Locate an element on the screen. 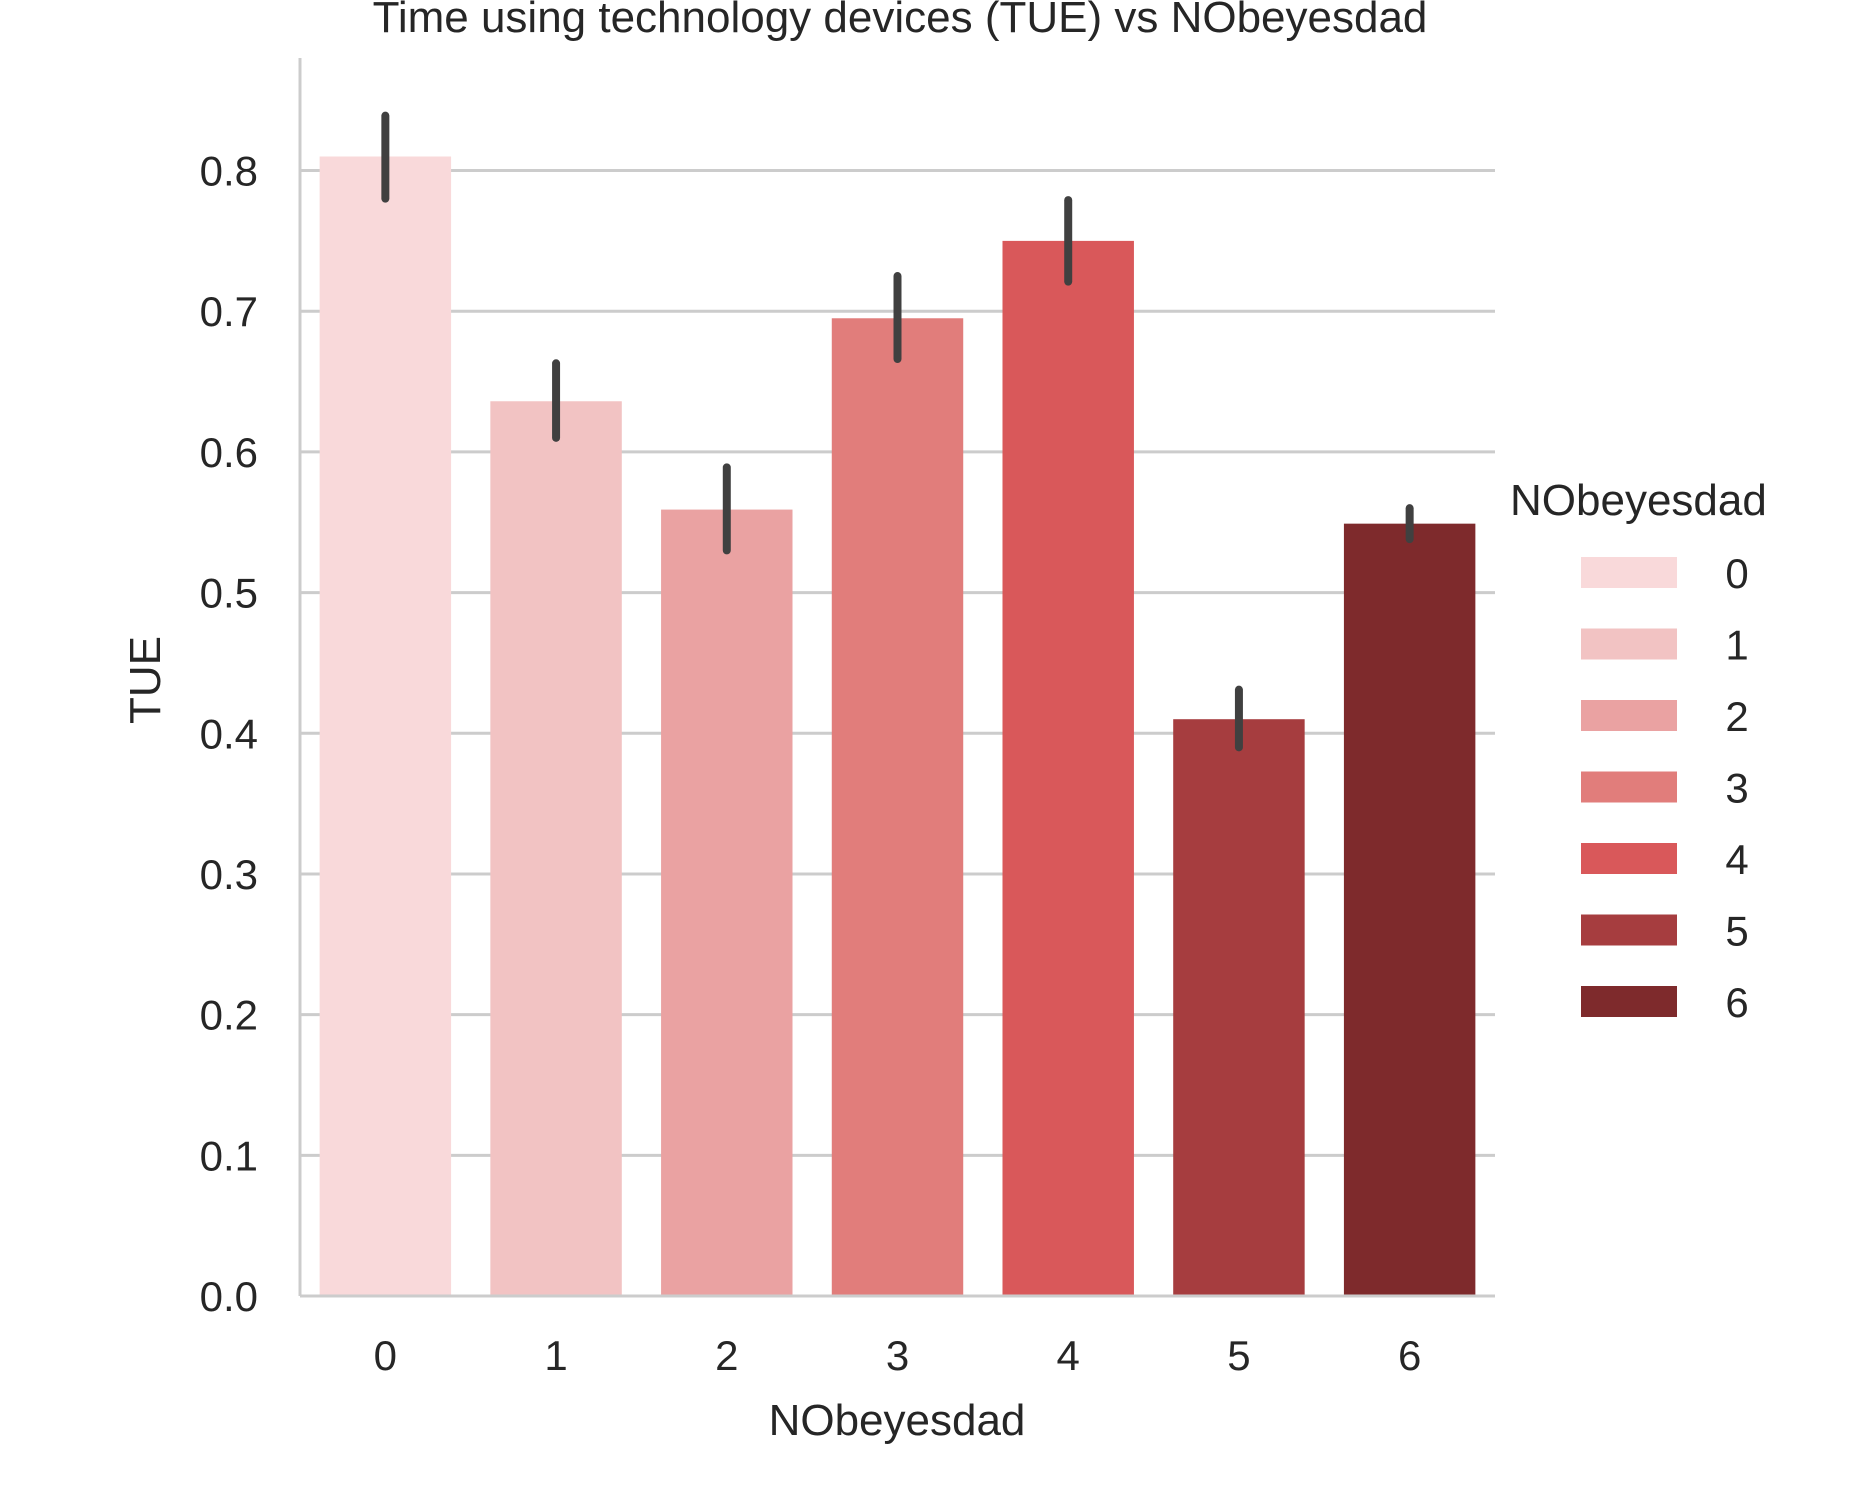 The width and height of the screenshot is (1862, 1500). legend-items: 0 1 2 3 4 5 6 is located at coordinates (1665, 788).